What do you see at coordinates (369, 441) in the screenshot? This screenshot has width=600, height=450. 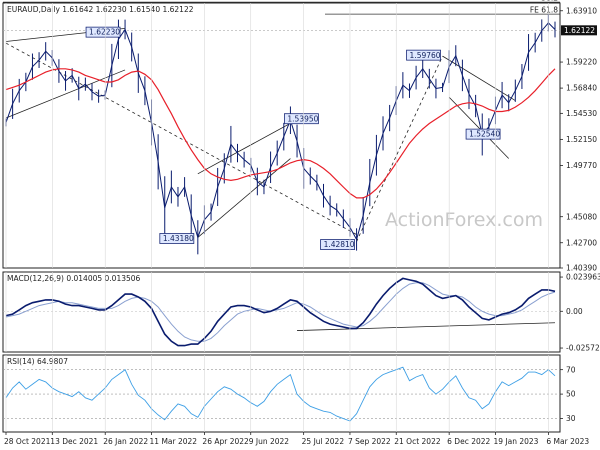 I see `x-tick-label: 7 Sep 2022` at bounding box center [369, 441].